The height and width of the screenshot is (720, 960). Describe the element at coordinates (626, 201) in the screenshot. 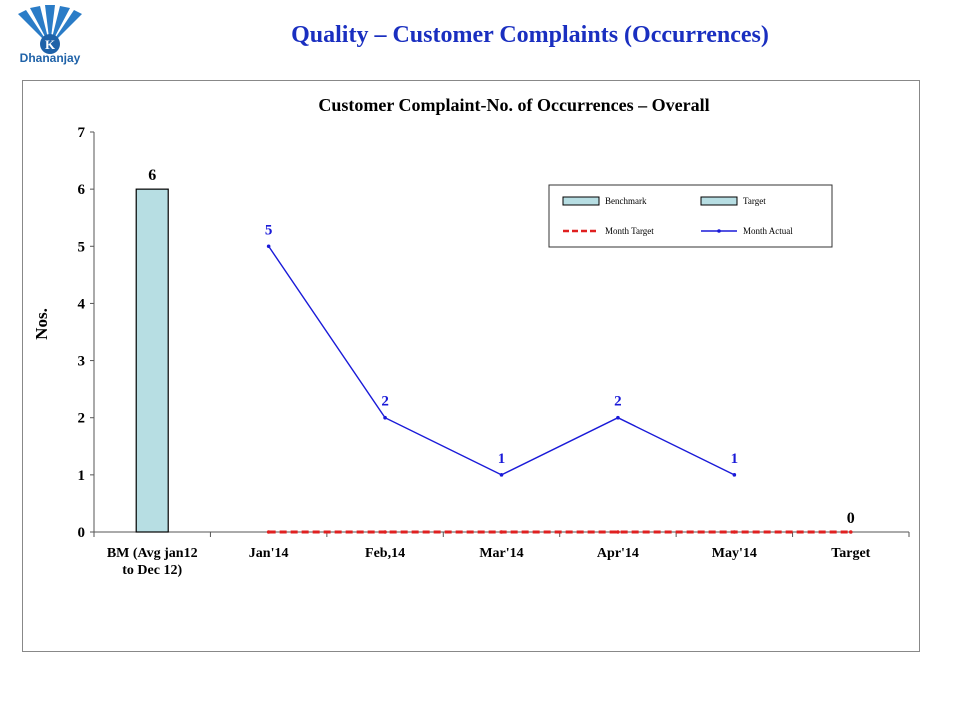

I see `legend-label: Benchmark` at that location.